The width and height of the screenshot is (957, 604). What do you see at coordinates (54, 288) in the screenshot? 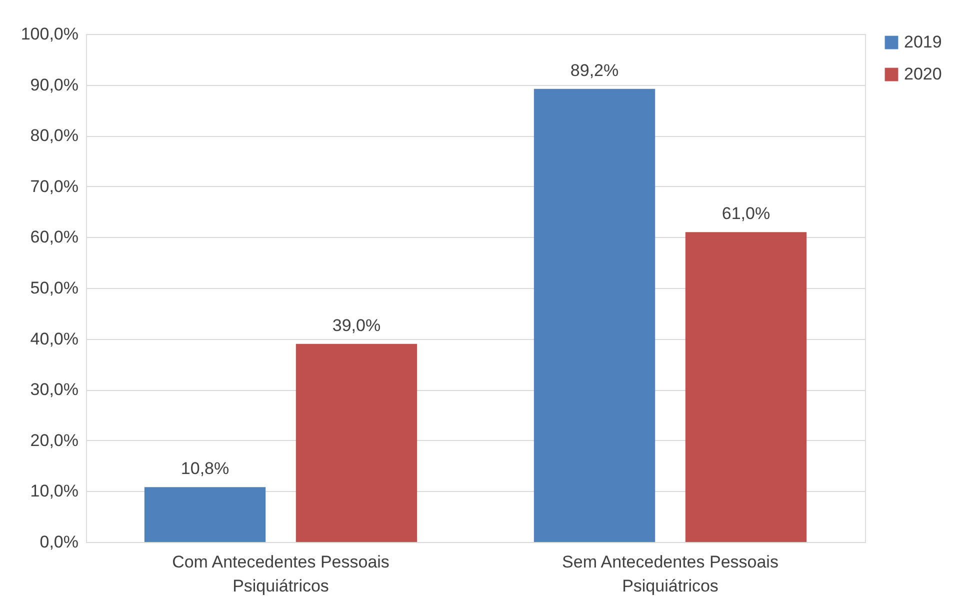
I see `y-tick-label: 50,0%` at bounding box center [54, 288].